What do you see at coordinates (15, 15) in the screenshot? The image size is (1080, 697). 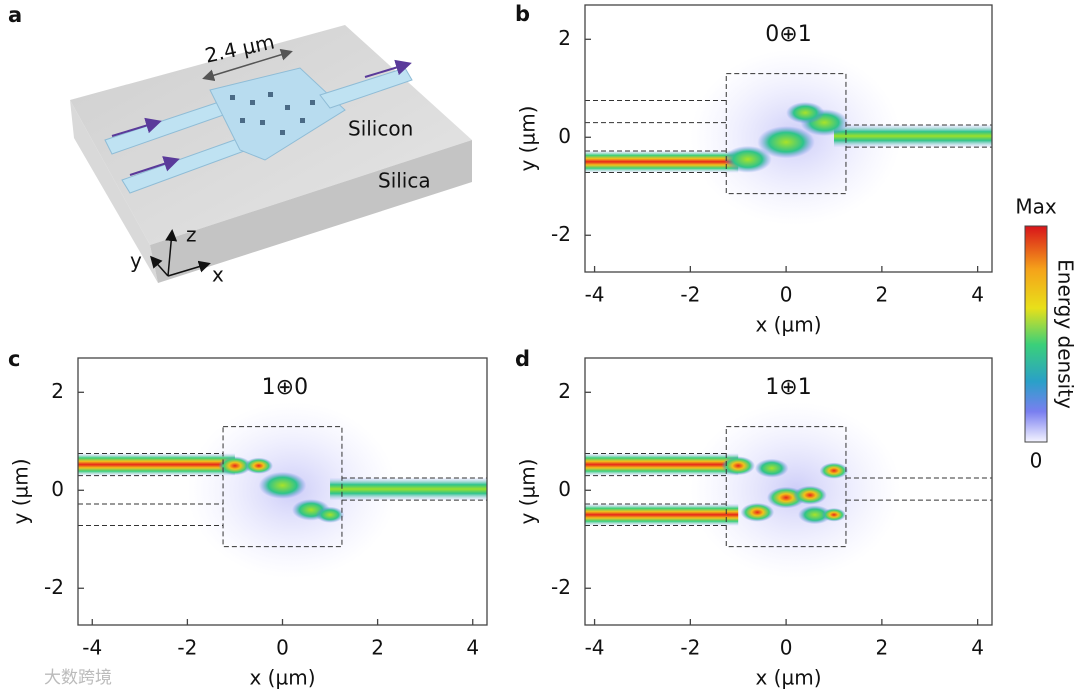 I see `panel-label: a` at bounding box center [15, 15].